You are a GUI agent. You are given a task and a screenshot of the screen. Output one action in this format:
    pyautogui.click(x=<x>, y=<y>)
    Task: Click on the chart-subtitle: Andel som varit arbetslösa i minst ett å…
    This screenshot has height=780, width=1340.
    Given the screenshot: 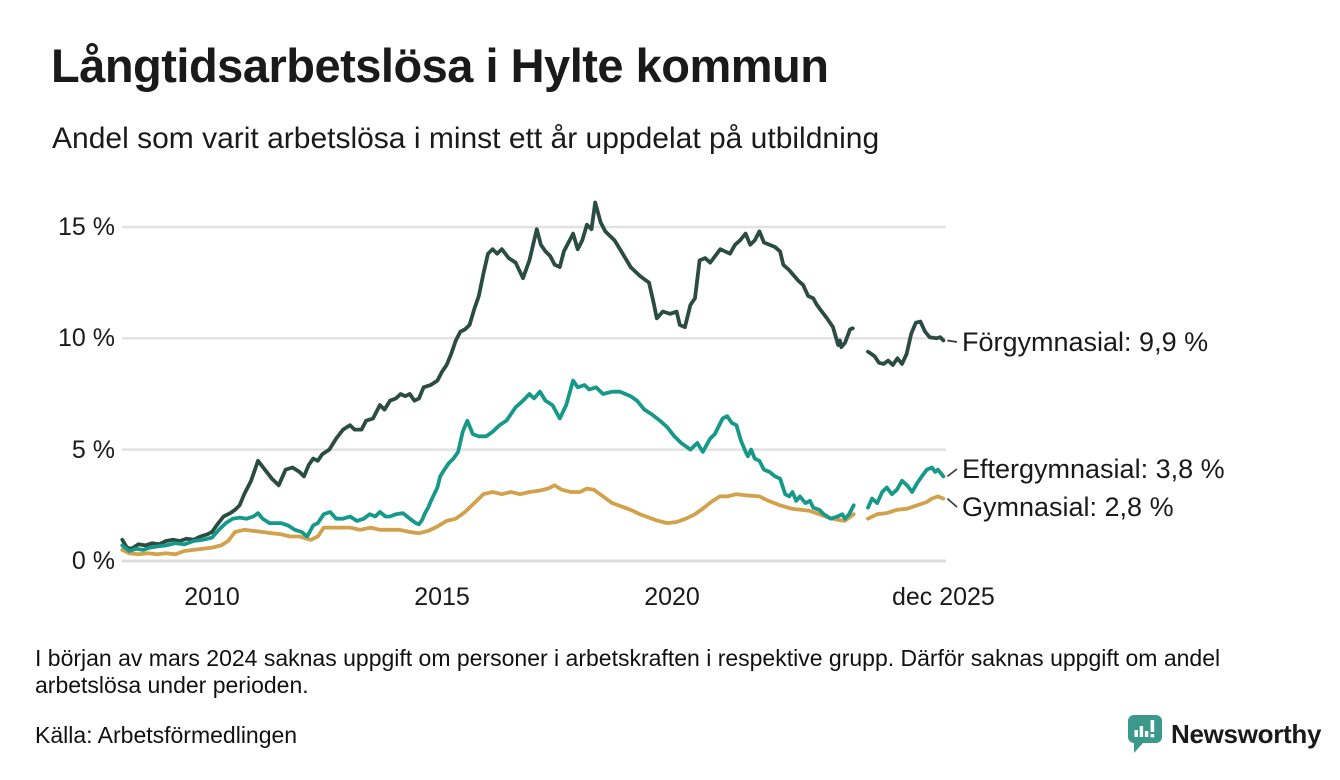 What is the action you would take?
    pyautogui.click(x=466, y=138)
    